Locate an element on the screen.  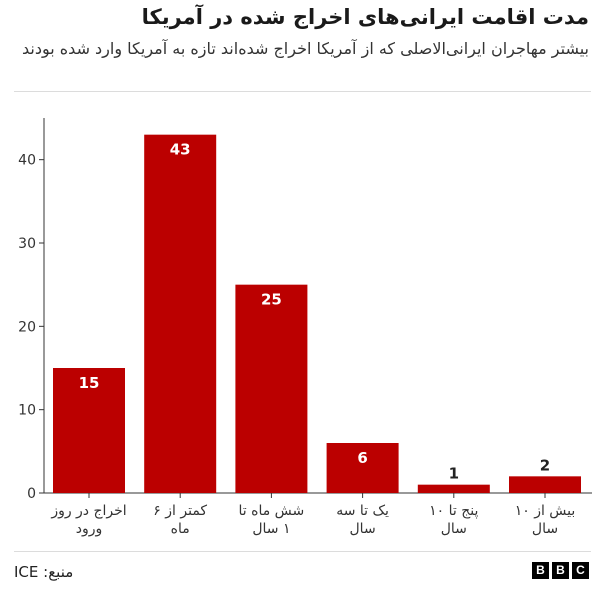
x-tick-label: یک تا سه is located at coordinates (362, 511).